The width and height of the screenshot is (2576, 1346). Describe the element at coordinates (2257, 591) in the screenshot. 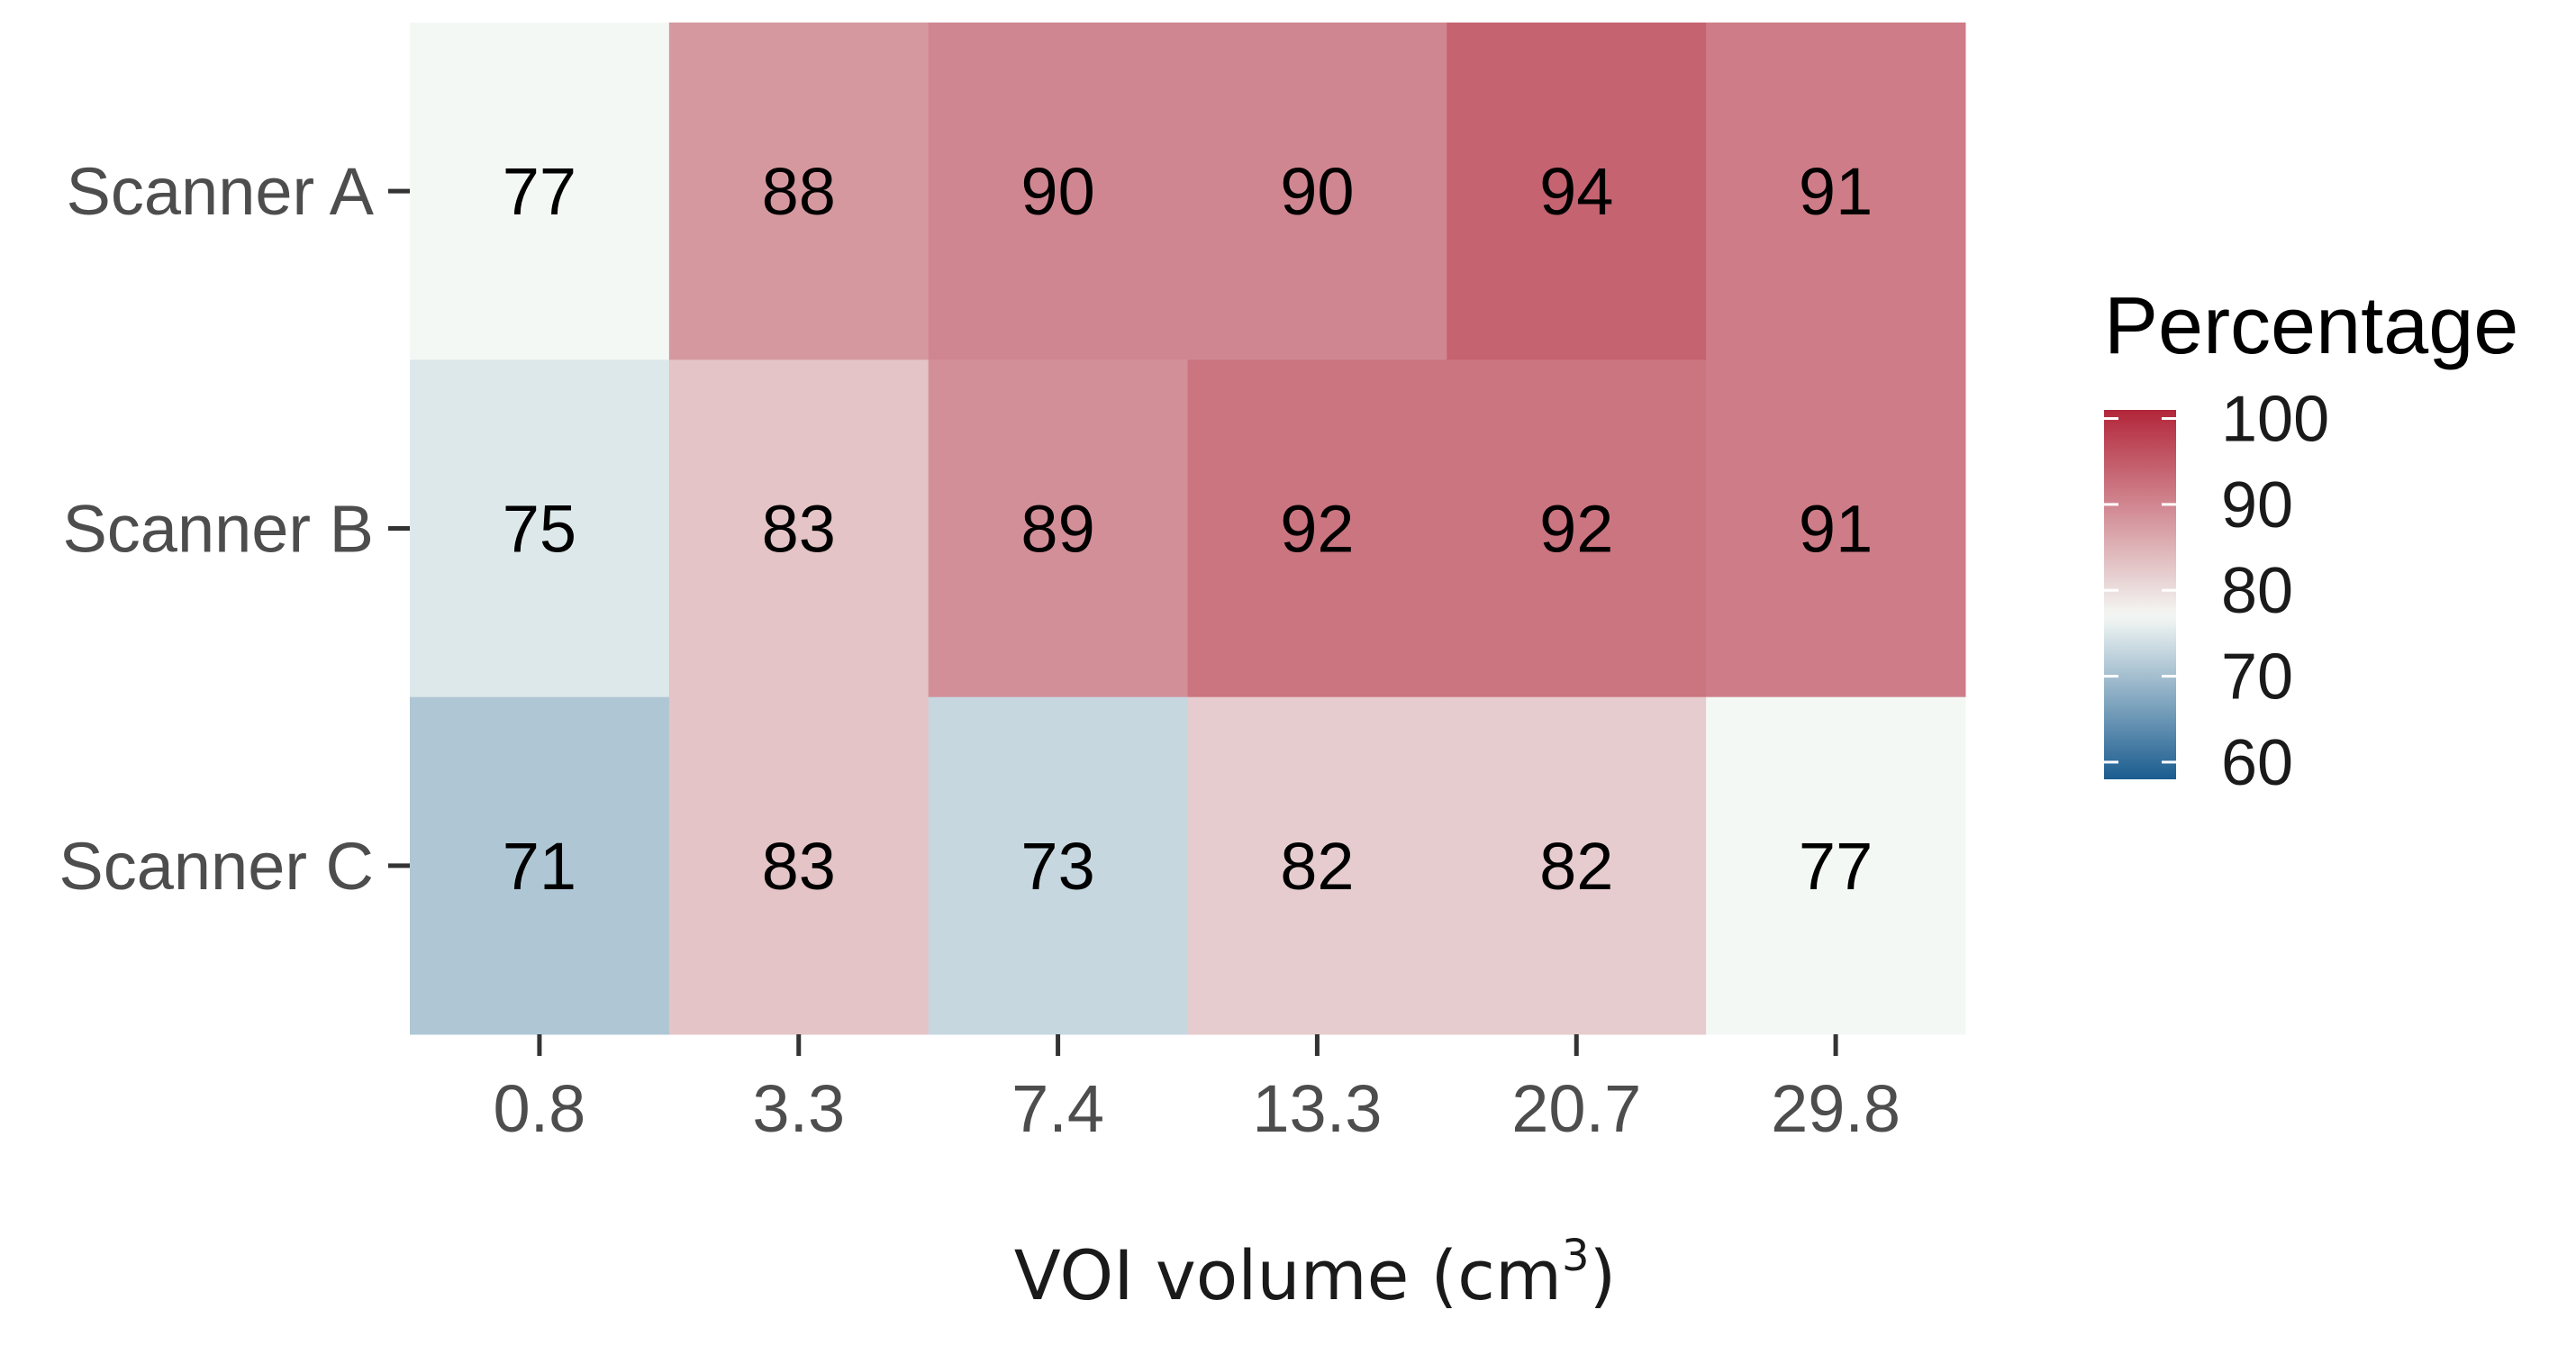

I see `legend-tick-label: 80` at that location.